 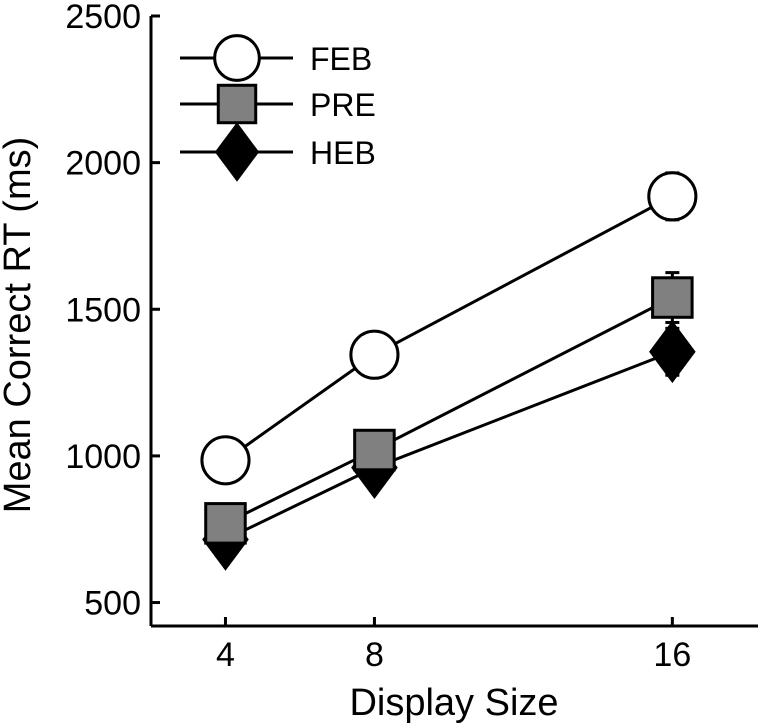 What do you see at coordinates (278, 152) in the screenshot?
I see `legend-item: HEB` at bounding box center [278, 152].